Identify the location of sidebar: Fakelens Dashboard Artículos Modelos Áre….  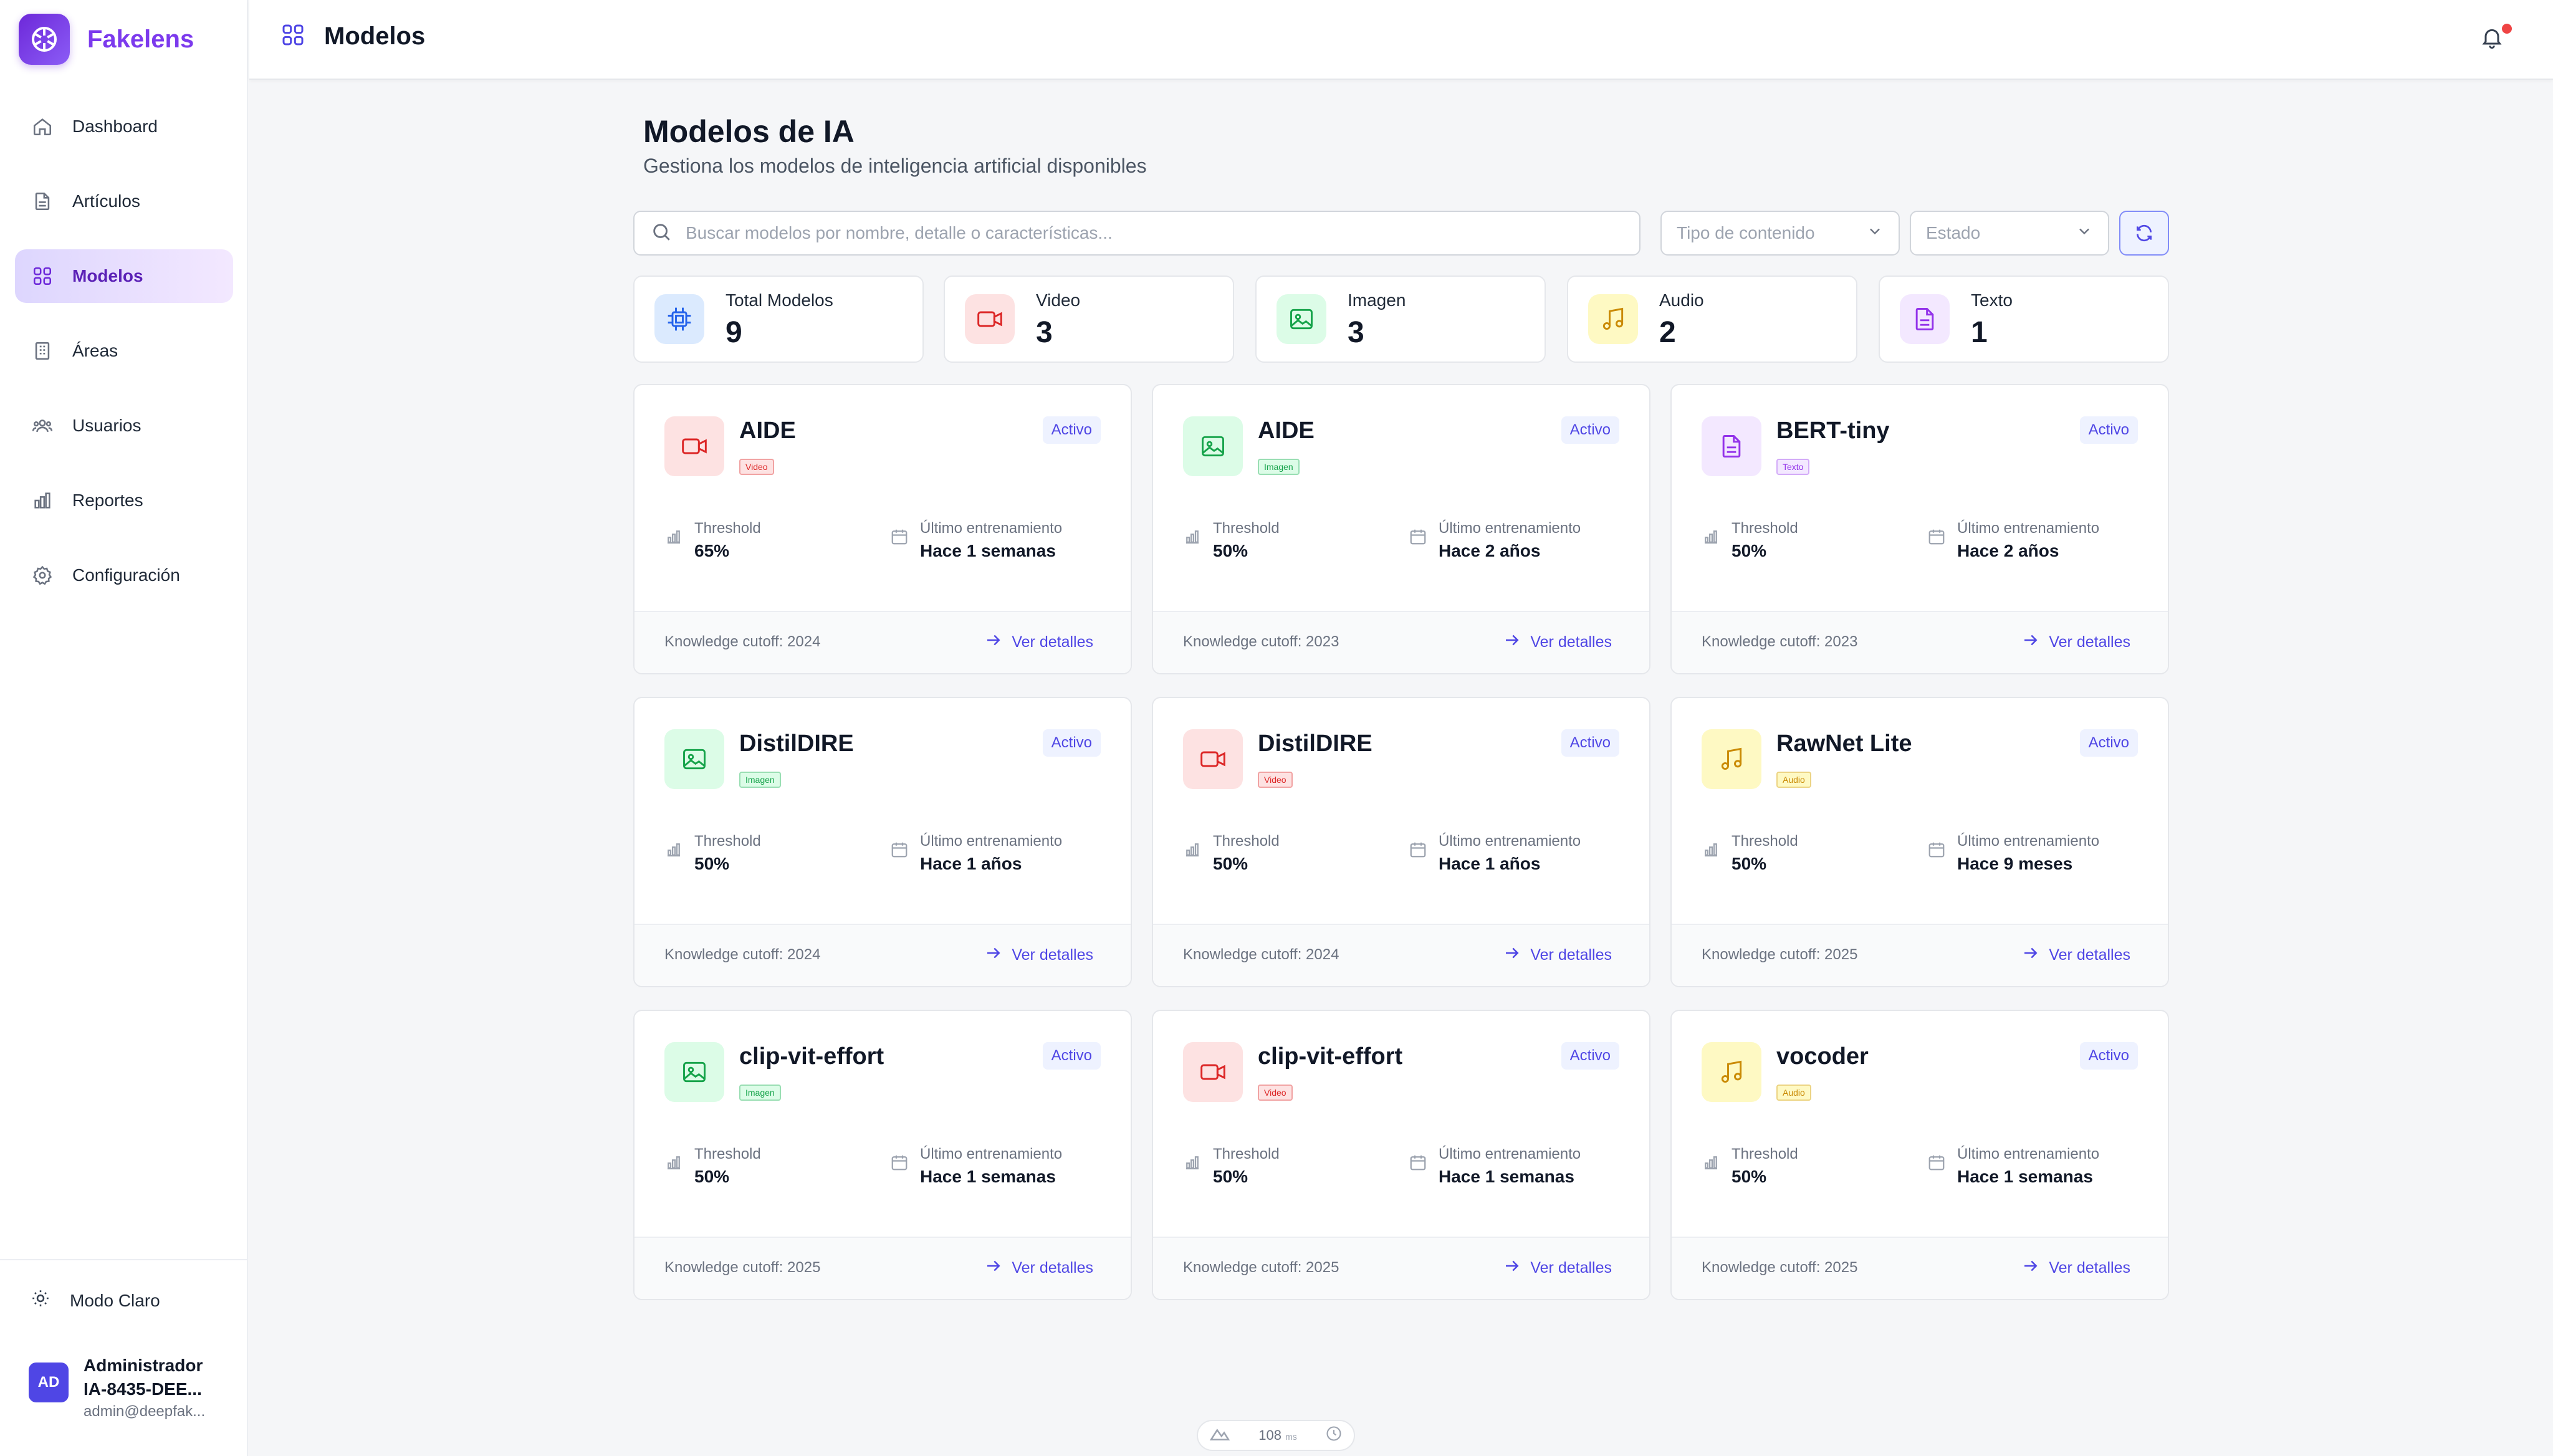
(124, 728).